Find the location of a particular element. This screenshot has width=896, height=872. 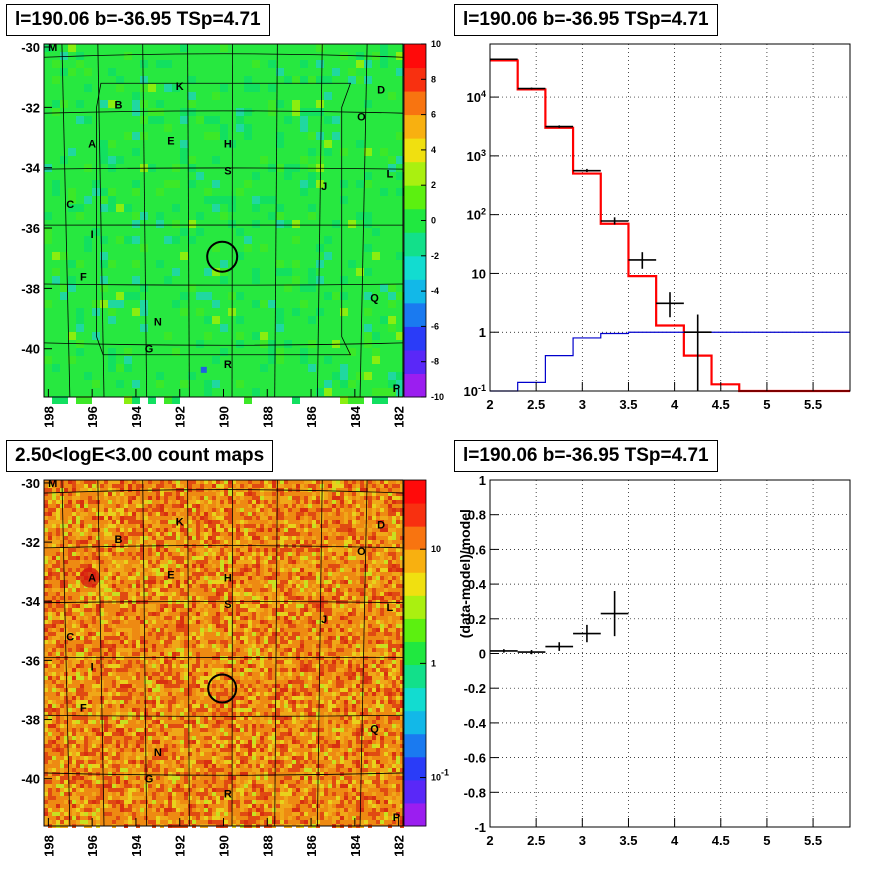

y-tick-label: -0.6 is located at coordinates (475, 758).